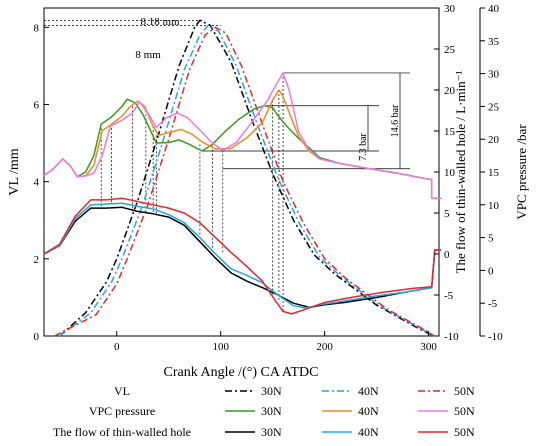 Image resolution: width=550 pixels, height=446 pixels. Describe the element at coordinates (450, 9) in the screenshot. I see `y-right1-tick-label: 30` at that location.